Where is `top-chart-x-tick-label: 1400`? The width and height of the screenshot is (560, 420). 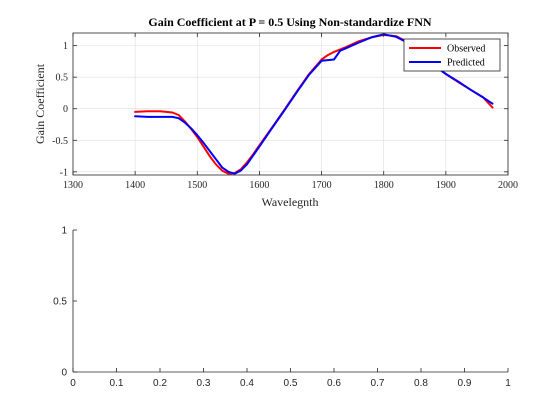 top-chart-x-tick-label: 1400 is located at coordinates (135, 185).